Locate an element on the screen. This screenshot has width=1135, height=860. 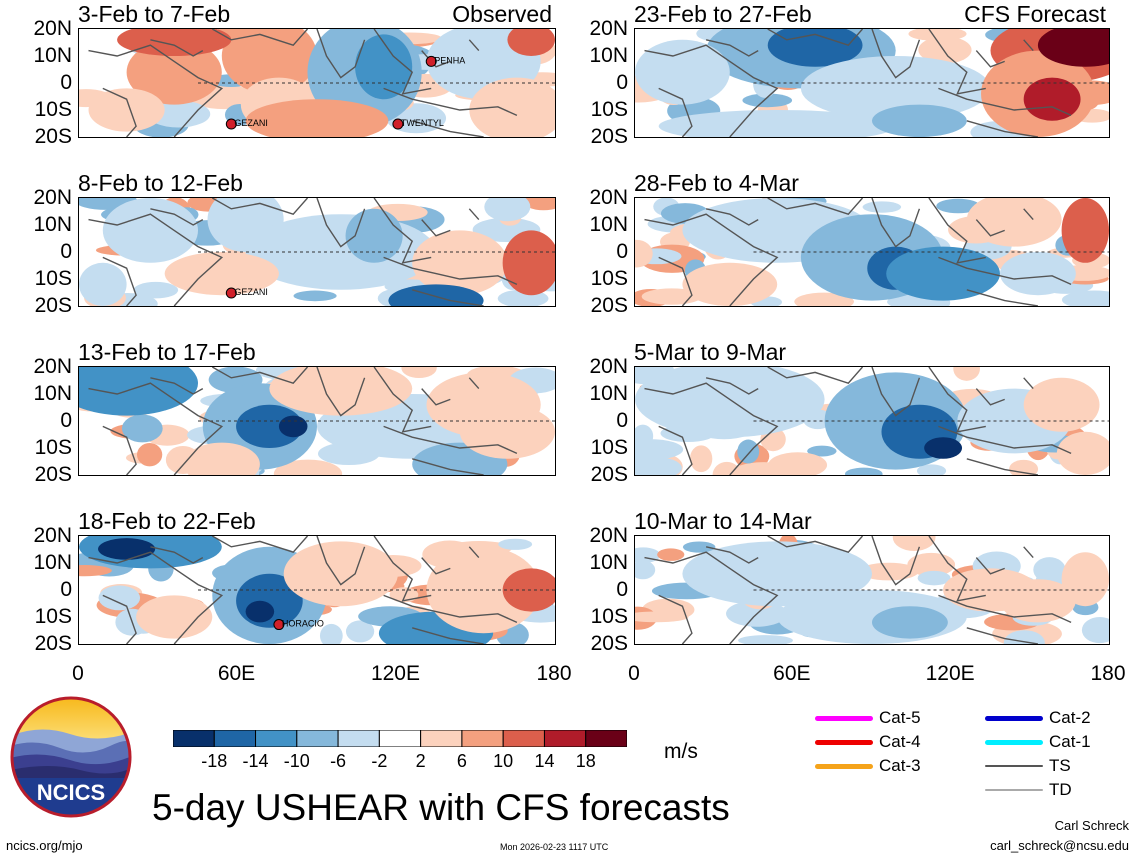
shear-field is located at coordinates (872, 590).